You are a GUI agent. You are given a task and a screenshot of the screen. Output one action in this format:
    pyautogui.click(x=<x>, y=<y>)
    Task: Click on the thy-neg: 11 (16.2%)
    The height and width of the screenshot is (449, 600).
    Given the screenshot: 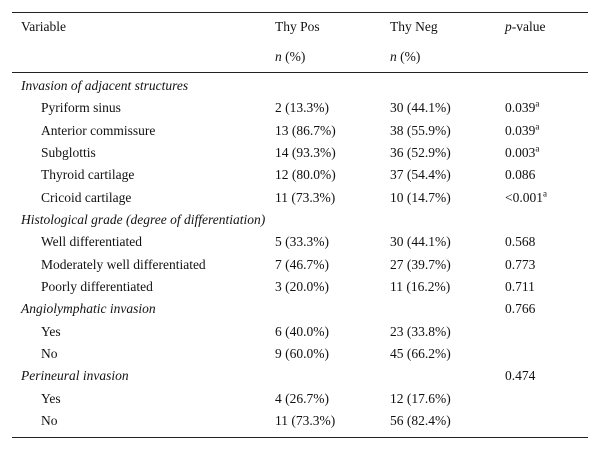 What is the action you would take?
    pyautogui.click(x=420, y=286)
    